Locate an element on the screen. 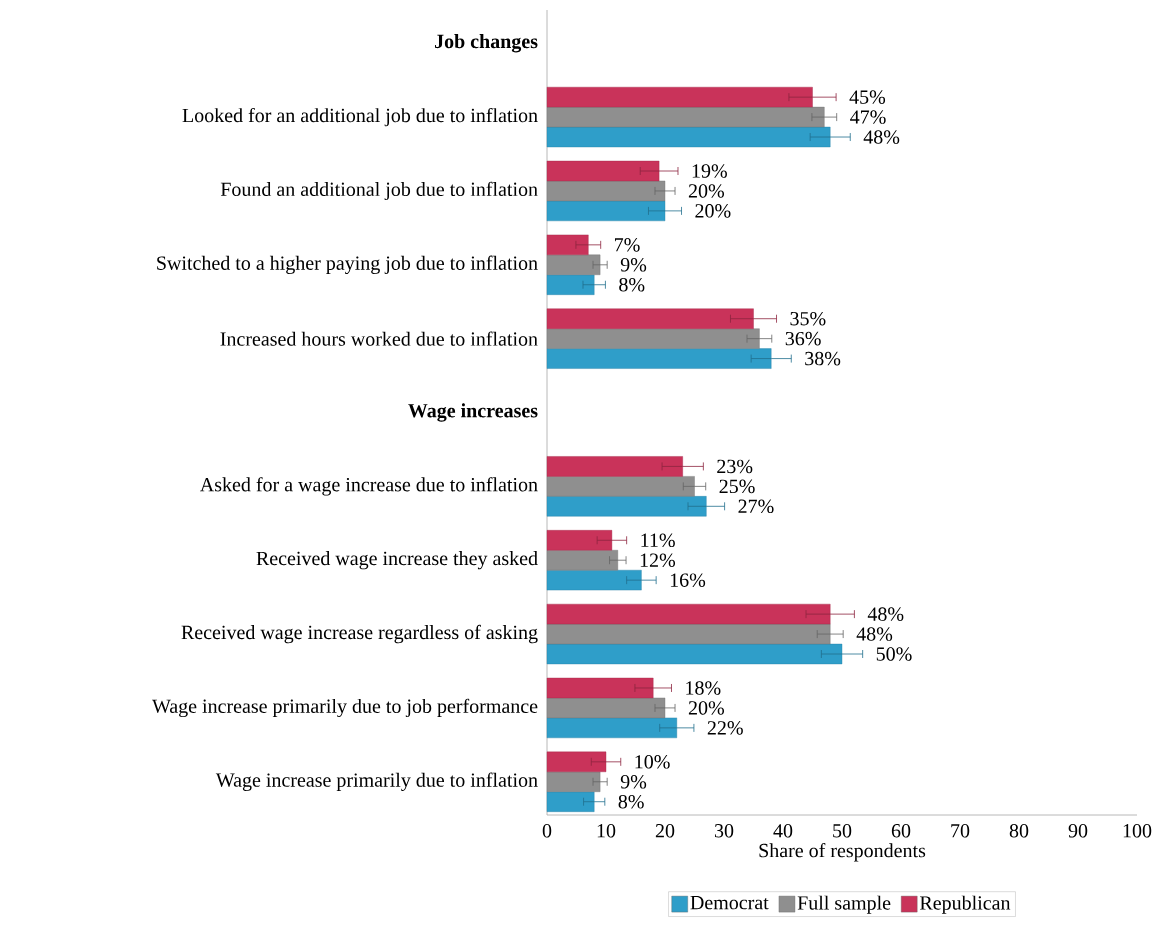 The height and width of the screenshot is (930, 1166). y-tick-label: Switched to a higher paying job due to inflation is located at coordinates (347, 264).